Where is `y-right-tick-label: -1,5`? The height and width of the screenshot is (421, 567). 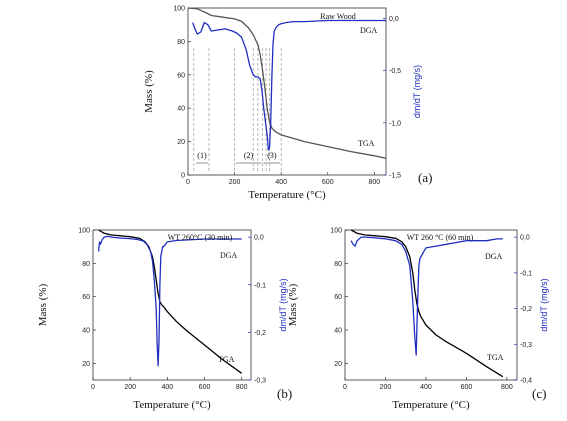
y-right-tick-label: -1,5 is located at coordinates (395, 176).